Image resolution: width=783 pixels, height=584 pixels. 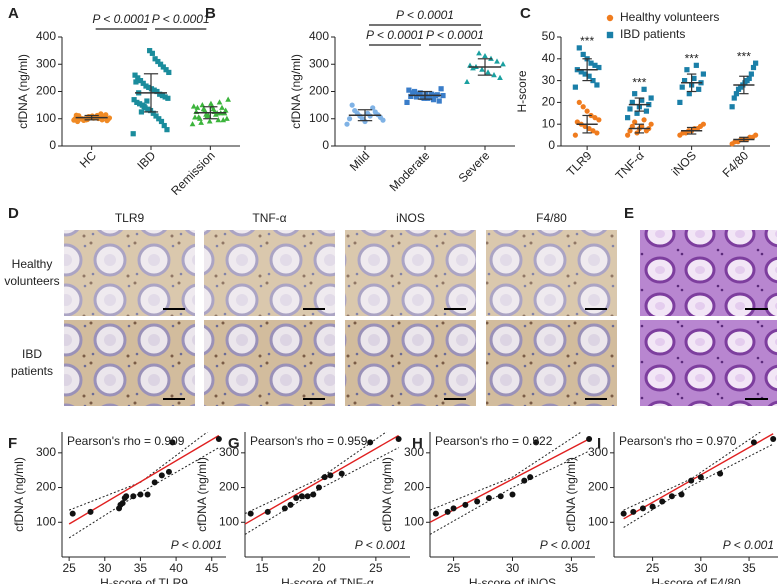 What do you see at coordinates (309, 441) in the screenshot?
I see `stat-label: Pearson's rho = 0.959` at bounding box center [309, 441].